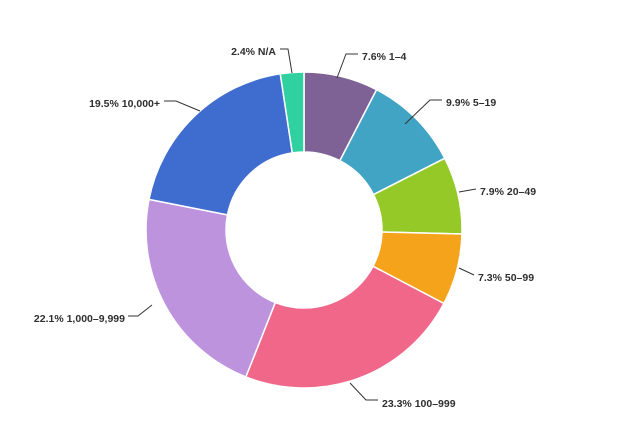 Image resolution: width=637 pixels, height=442 pixels. Describe the element at coordinates (384, 57) in the screenshot. I see `slice-label: 7.6% 1–4` at that location.